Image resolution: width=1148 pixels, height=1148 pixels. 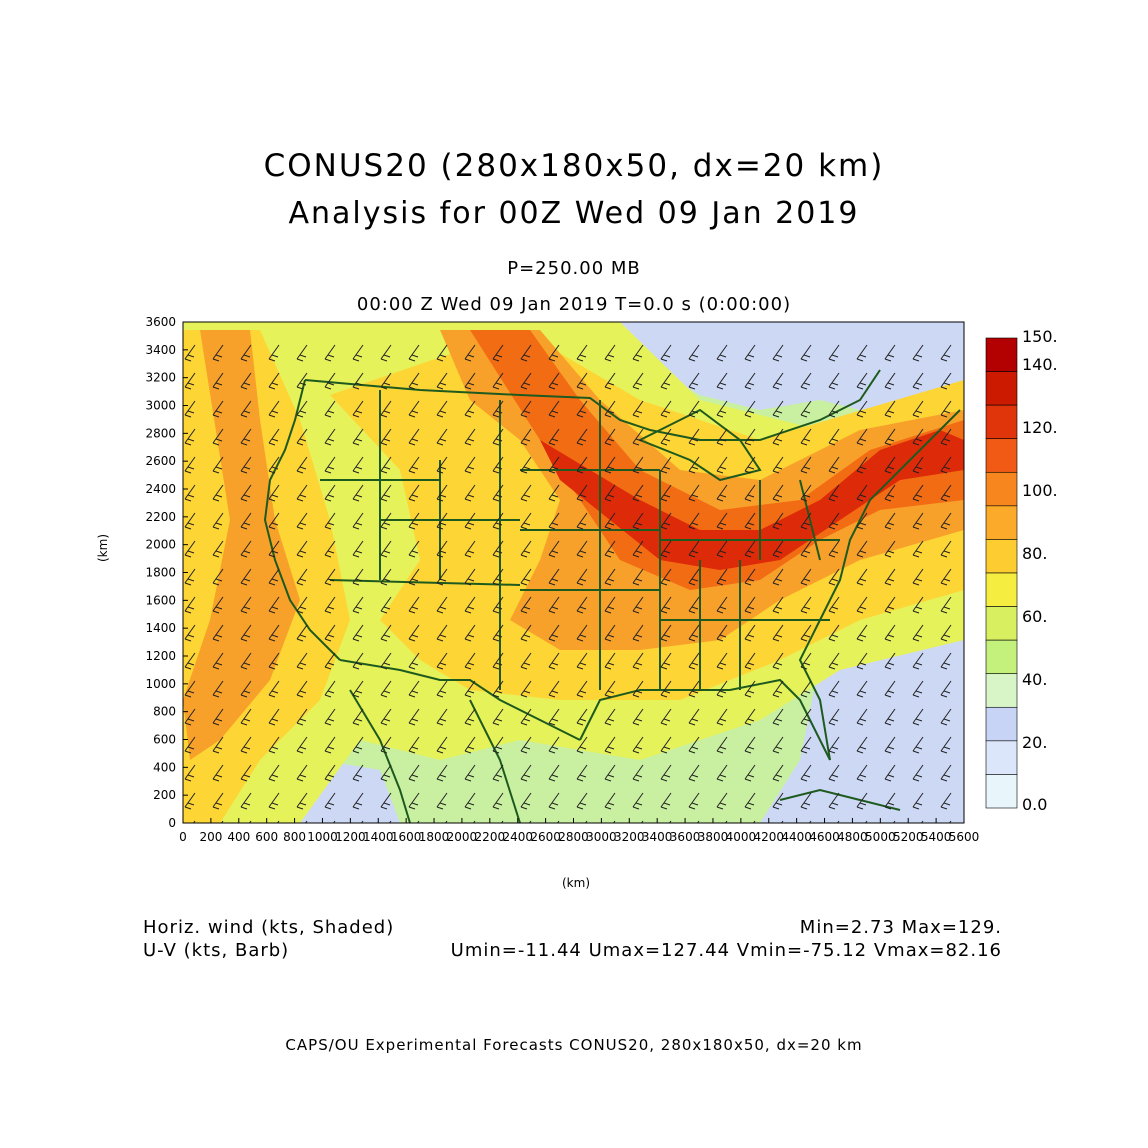 I want to click on colorbar: 150. 140. 120. 100. 80. 60. 40. 20. 0.0, so click(x=1021, y=570).